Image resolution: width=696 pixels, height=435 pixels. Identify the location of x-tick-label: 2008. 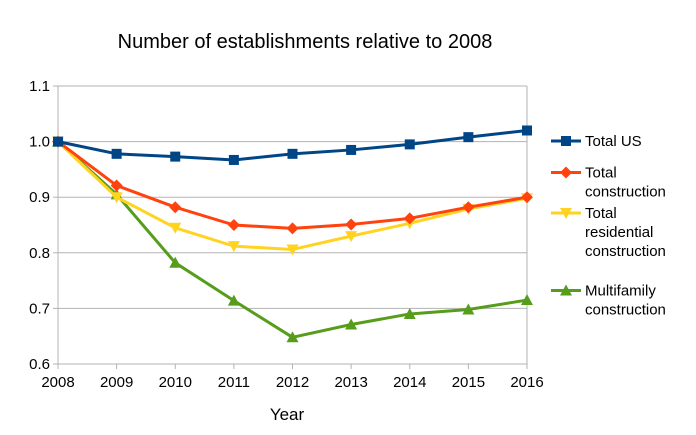
(57, 382).